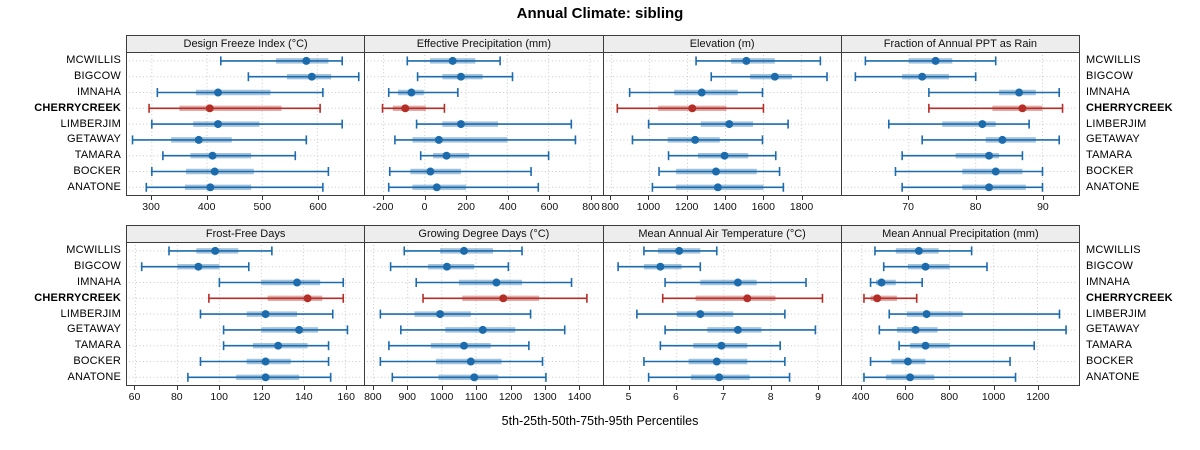 The image size is (1200, 450). I want to click on panel-design-freeze-index-c: Design Freeze Index (°C) 300 400 500 600, so click(246, 126).